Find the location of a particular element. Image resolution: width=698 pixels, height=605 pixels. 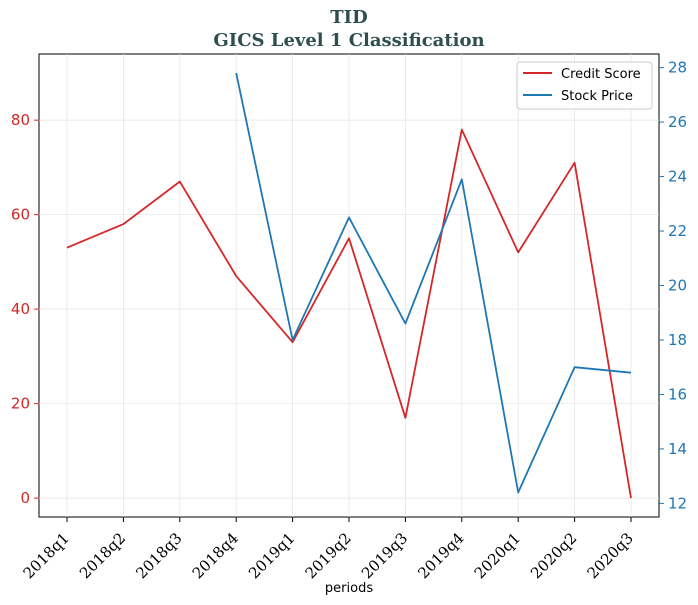

x-tick-label-2019q1: 2019q1 is located at coordinates (271, 555).